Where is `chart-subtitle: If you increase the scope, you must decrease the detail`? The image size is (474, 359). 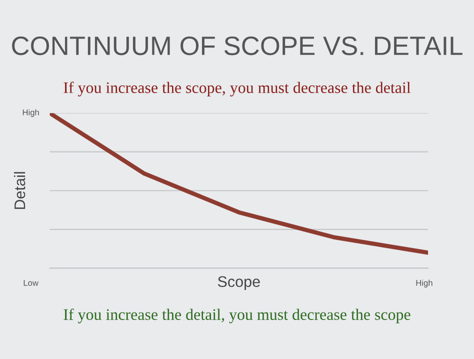 chart-subtitle: If you increase the scope, you must decrease the detail is located at coordinates (237, 89).